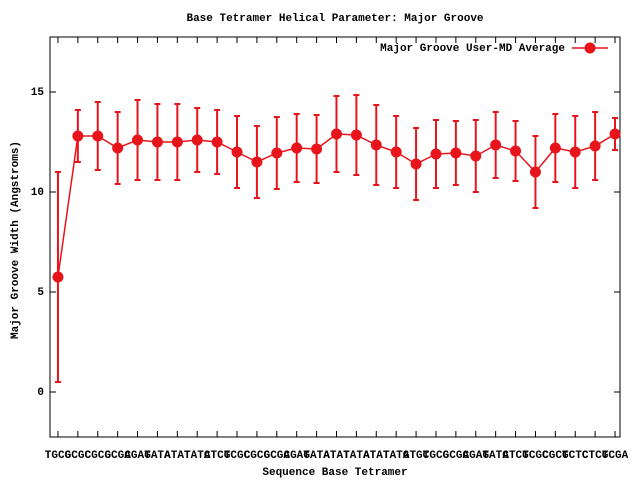 The image size is (640, 480). What do you see at coordinates (575, 456) in the screenshot?
I see `x-tick-label: GCTC` at bounding box center [575, 456].